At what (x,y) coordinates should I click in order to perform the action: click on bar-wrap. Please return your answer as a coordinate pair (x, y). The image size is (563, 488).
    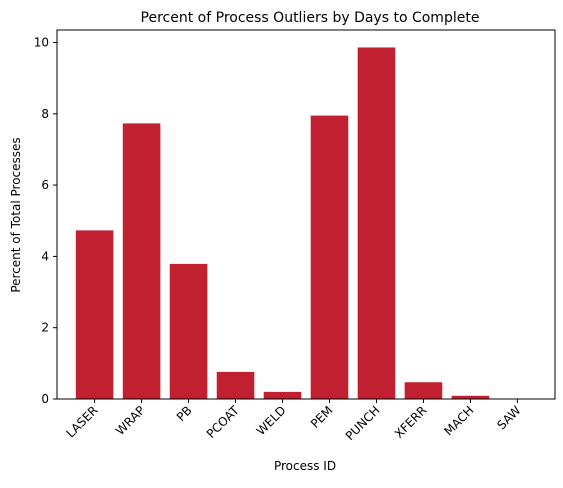
    Looking at the image, I should click on (141, 261).